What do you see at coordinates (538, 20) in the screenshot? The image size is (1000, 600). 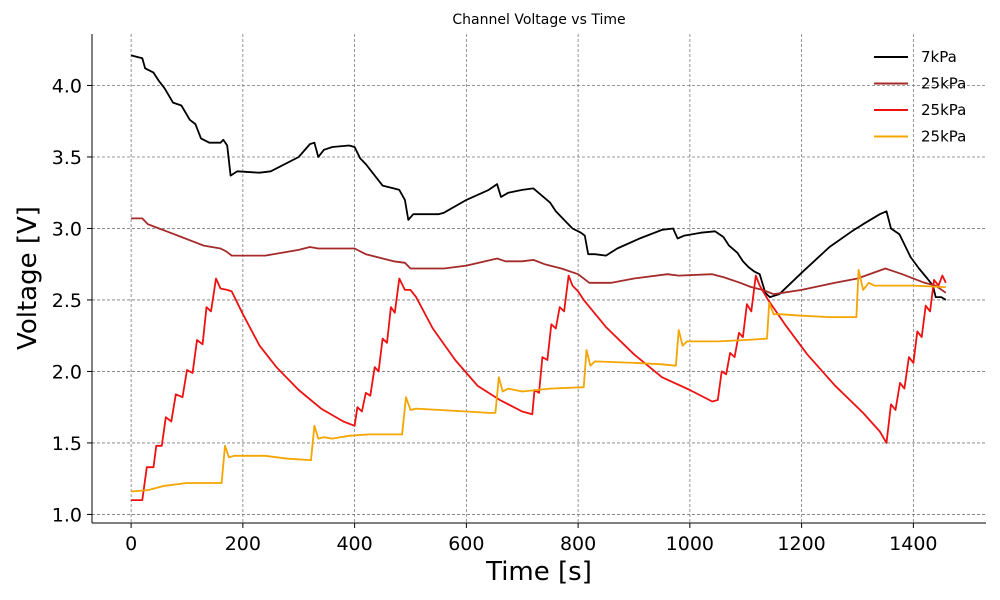 I see `chart-title: Channel Voltage vs Time` at bounding box center [538, 20].